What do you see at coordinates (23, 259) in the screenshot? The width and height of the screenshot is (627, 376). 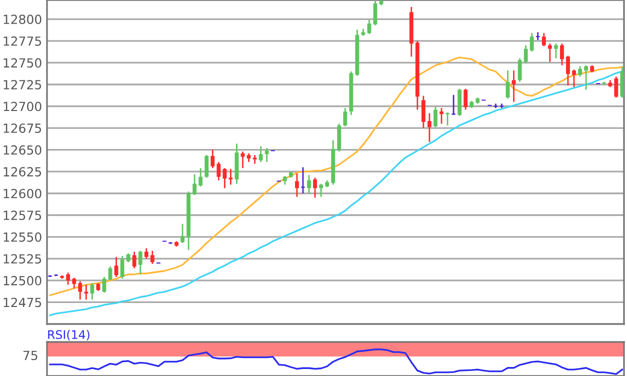 I see `y-tick-label: 12525` at bounding box center [23, 259].